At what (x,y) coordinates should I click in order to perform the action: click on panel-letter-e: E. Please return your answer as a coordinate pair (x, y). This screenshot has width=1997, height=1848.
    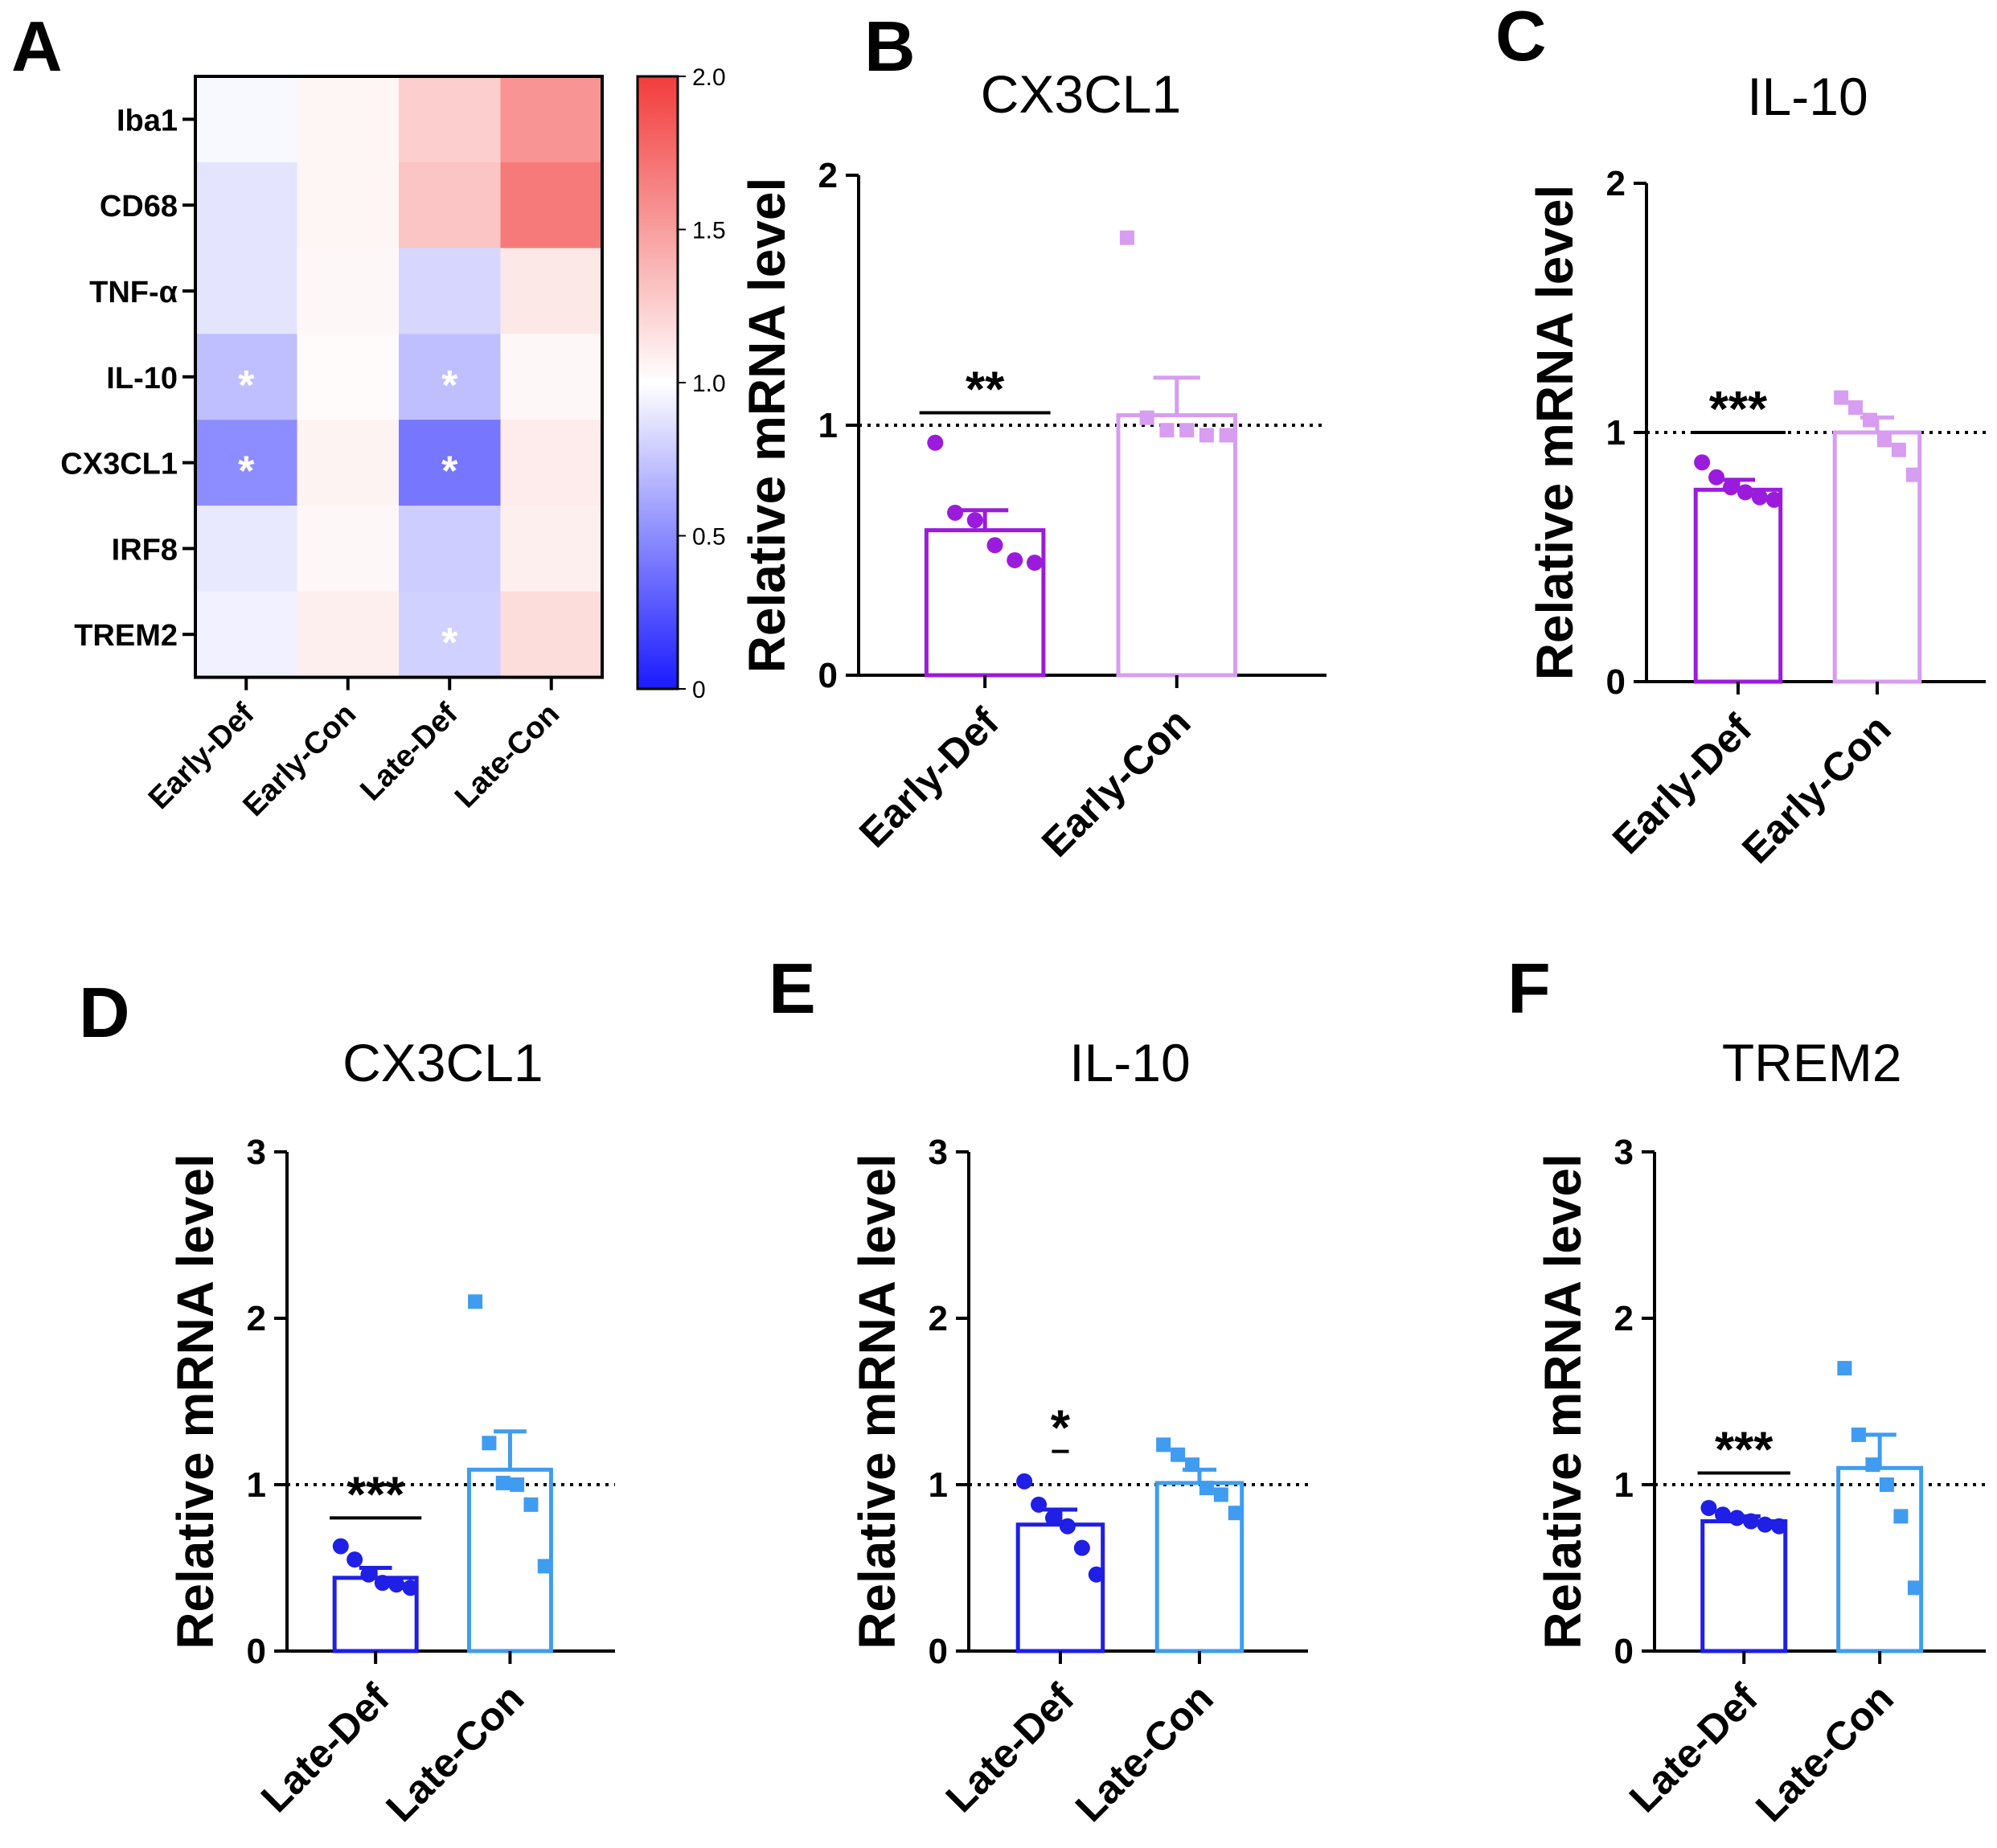
    Looking at the image, I should click on (792, 989).